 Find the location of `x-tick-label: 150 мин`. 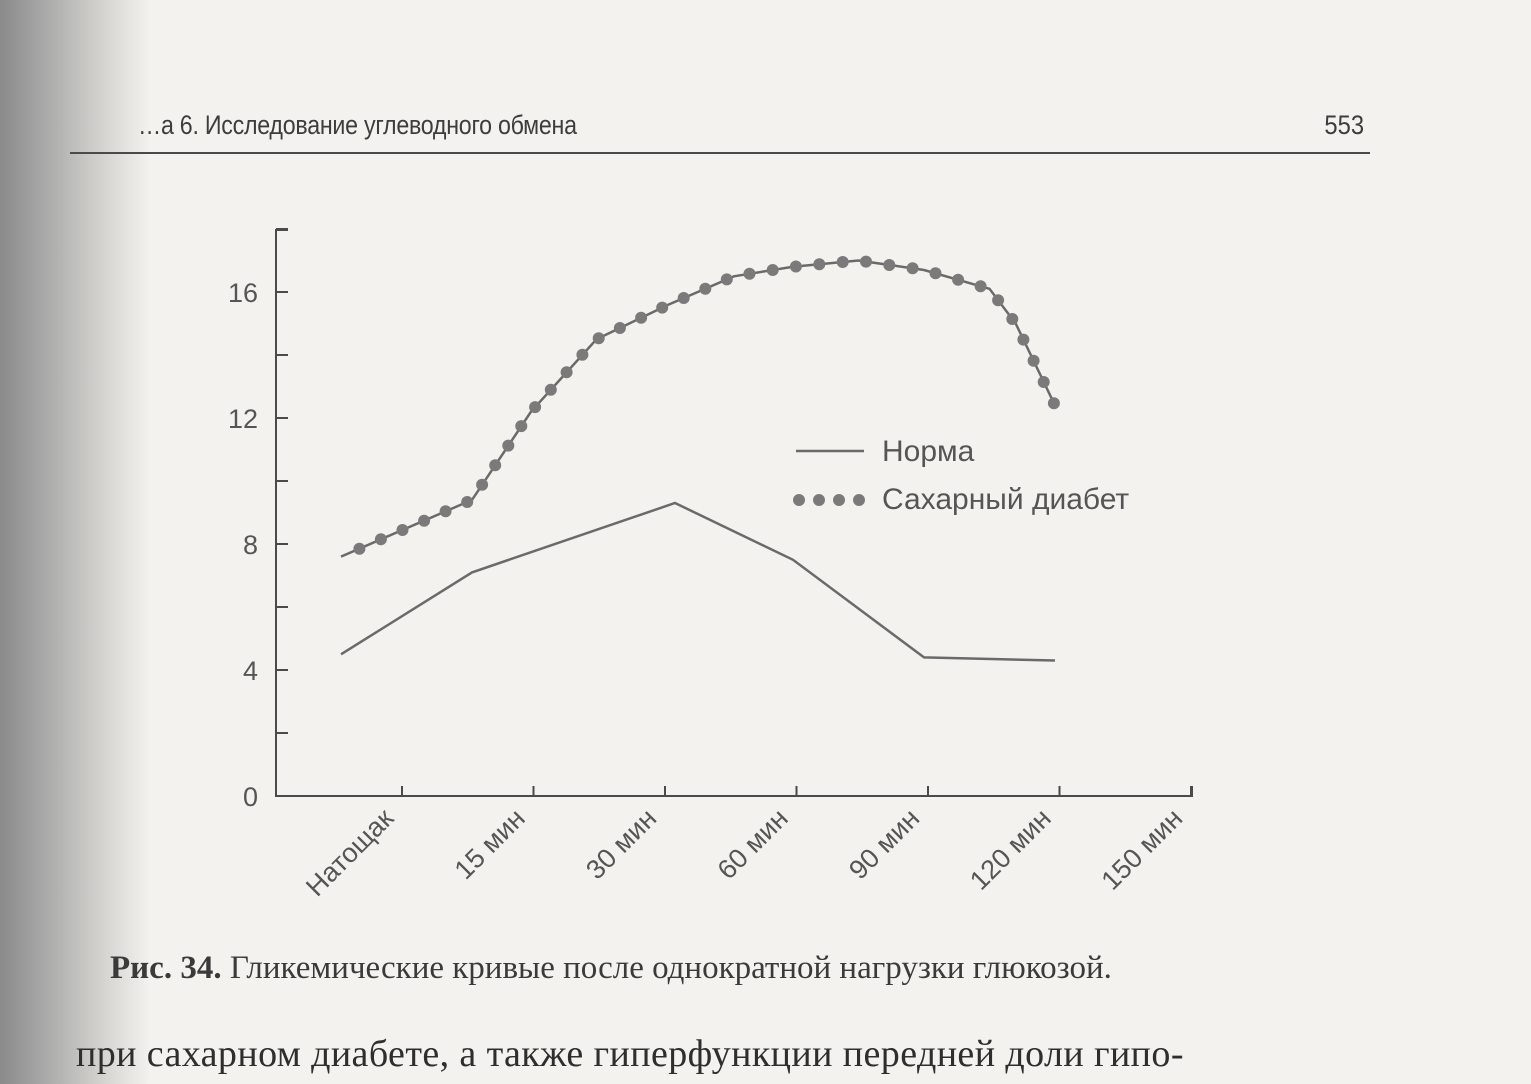

x-tick-label: 150 мин is located at coordinates (1142, 849).